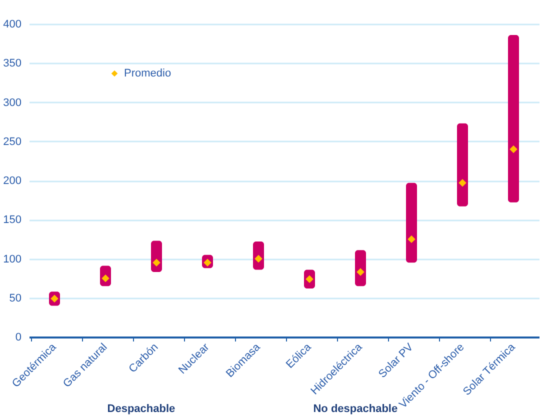 Image resolution: width=543 pixels, height=418 pixels. Describe the element at coordinates (12, 181) in the screenshot. I see `y-tick-label: 200` at that location.